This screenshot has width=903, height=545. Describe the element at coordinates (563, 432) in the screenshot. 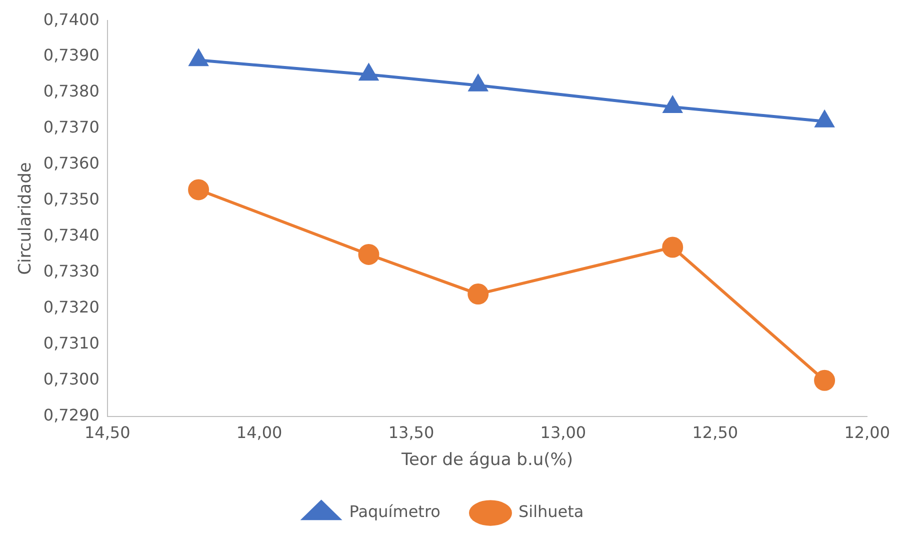

I see `x-tick-label: 13,00` at that location.